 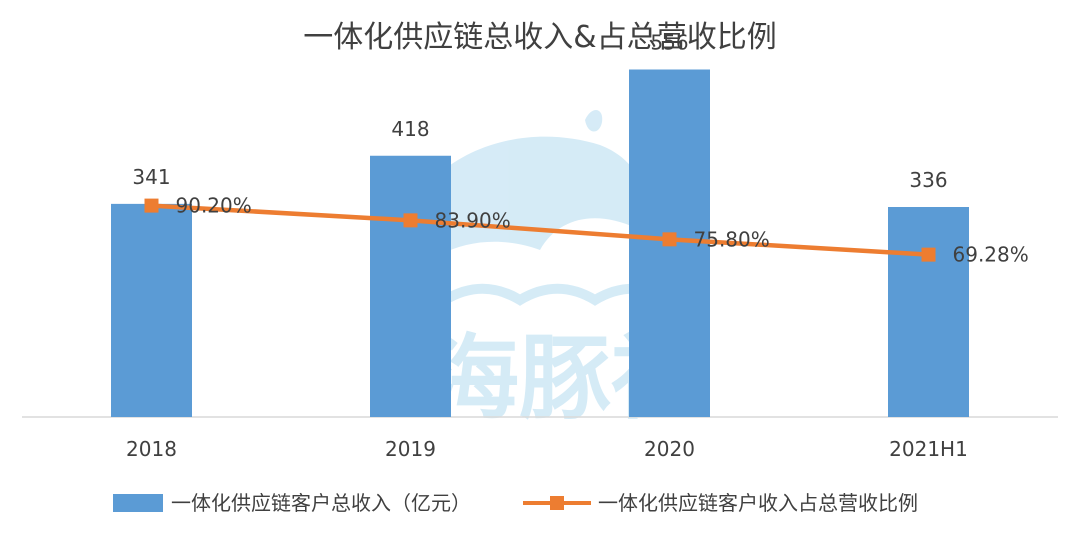 What do you see at coordinates (410, 449) in the screenshot?
I see `x-tick-label: 2019` at bounding box center [410, 449].